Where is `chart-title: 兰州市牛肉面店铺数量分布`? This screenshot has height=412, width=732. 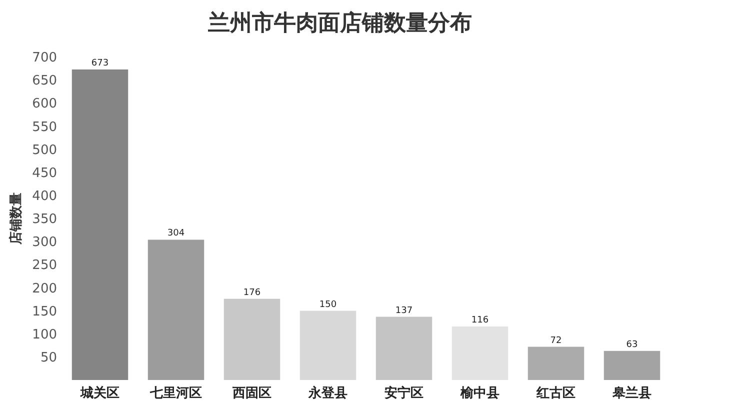
chart-title: 兰州市牛肉面店铺数量分布 is located at coordinates (339, 23).